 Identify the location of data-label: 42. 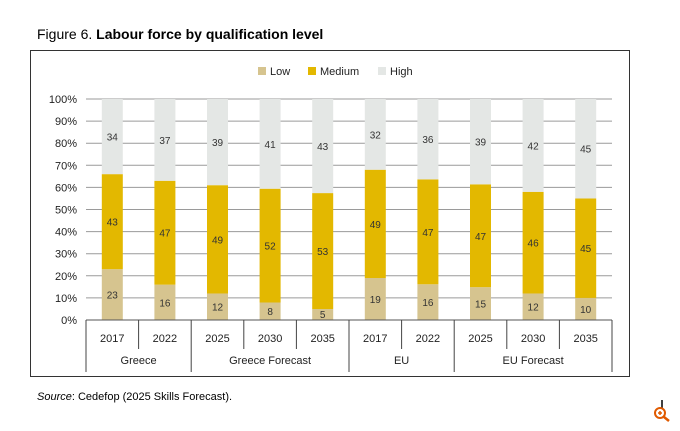
(534, 146).